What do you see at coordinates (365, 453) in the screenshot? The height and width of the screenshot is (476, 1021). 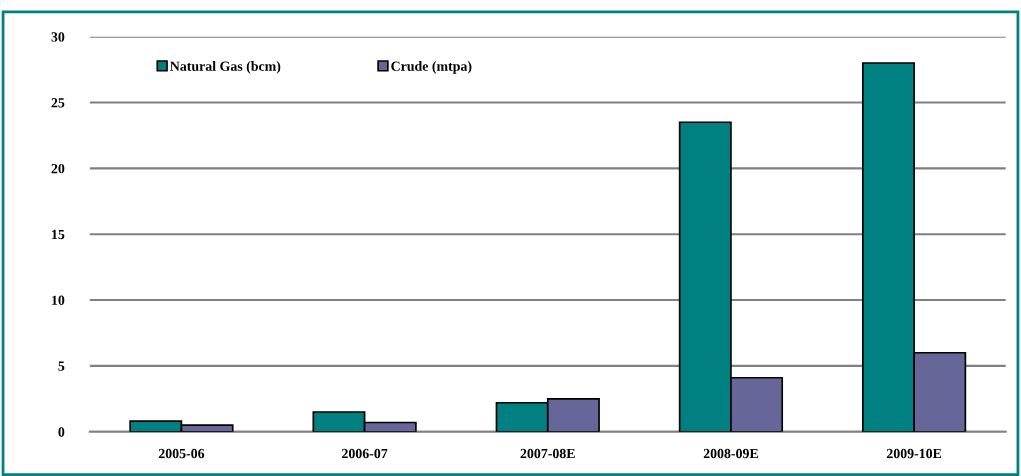 I see `x-tick-label: 2006-07` at bounding box center [365, 453].